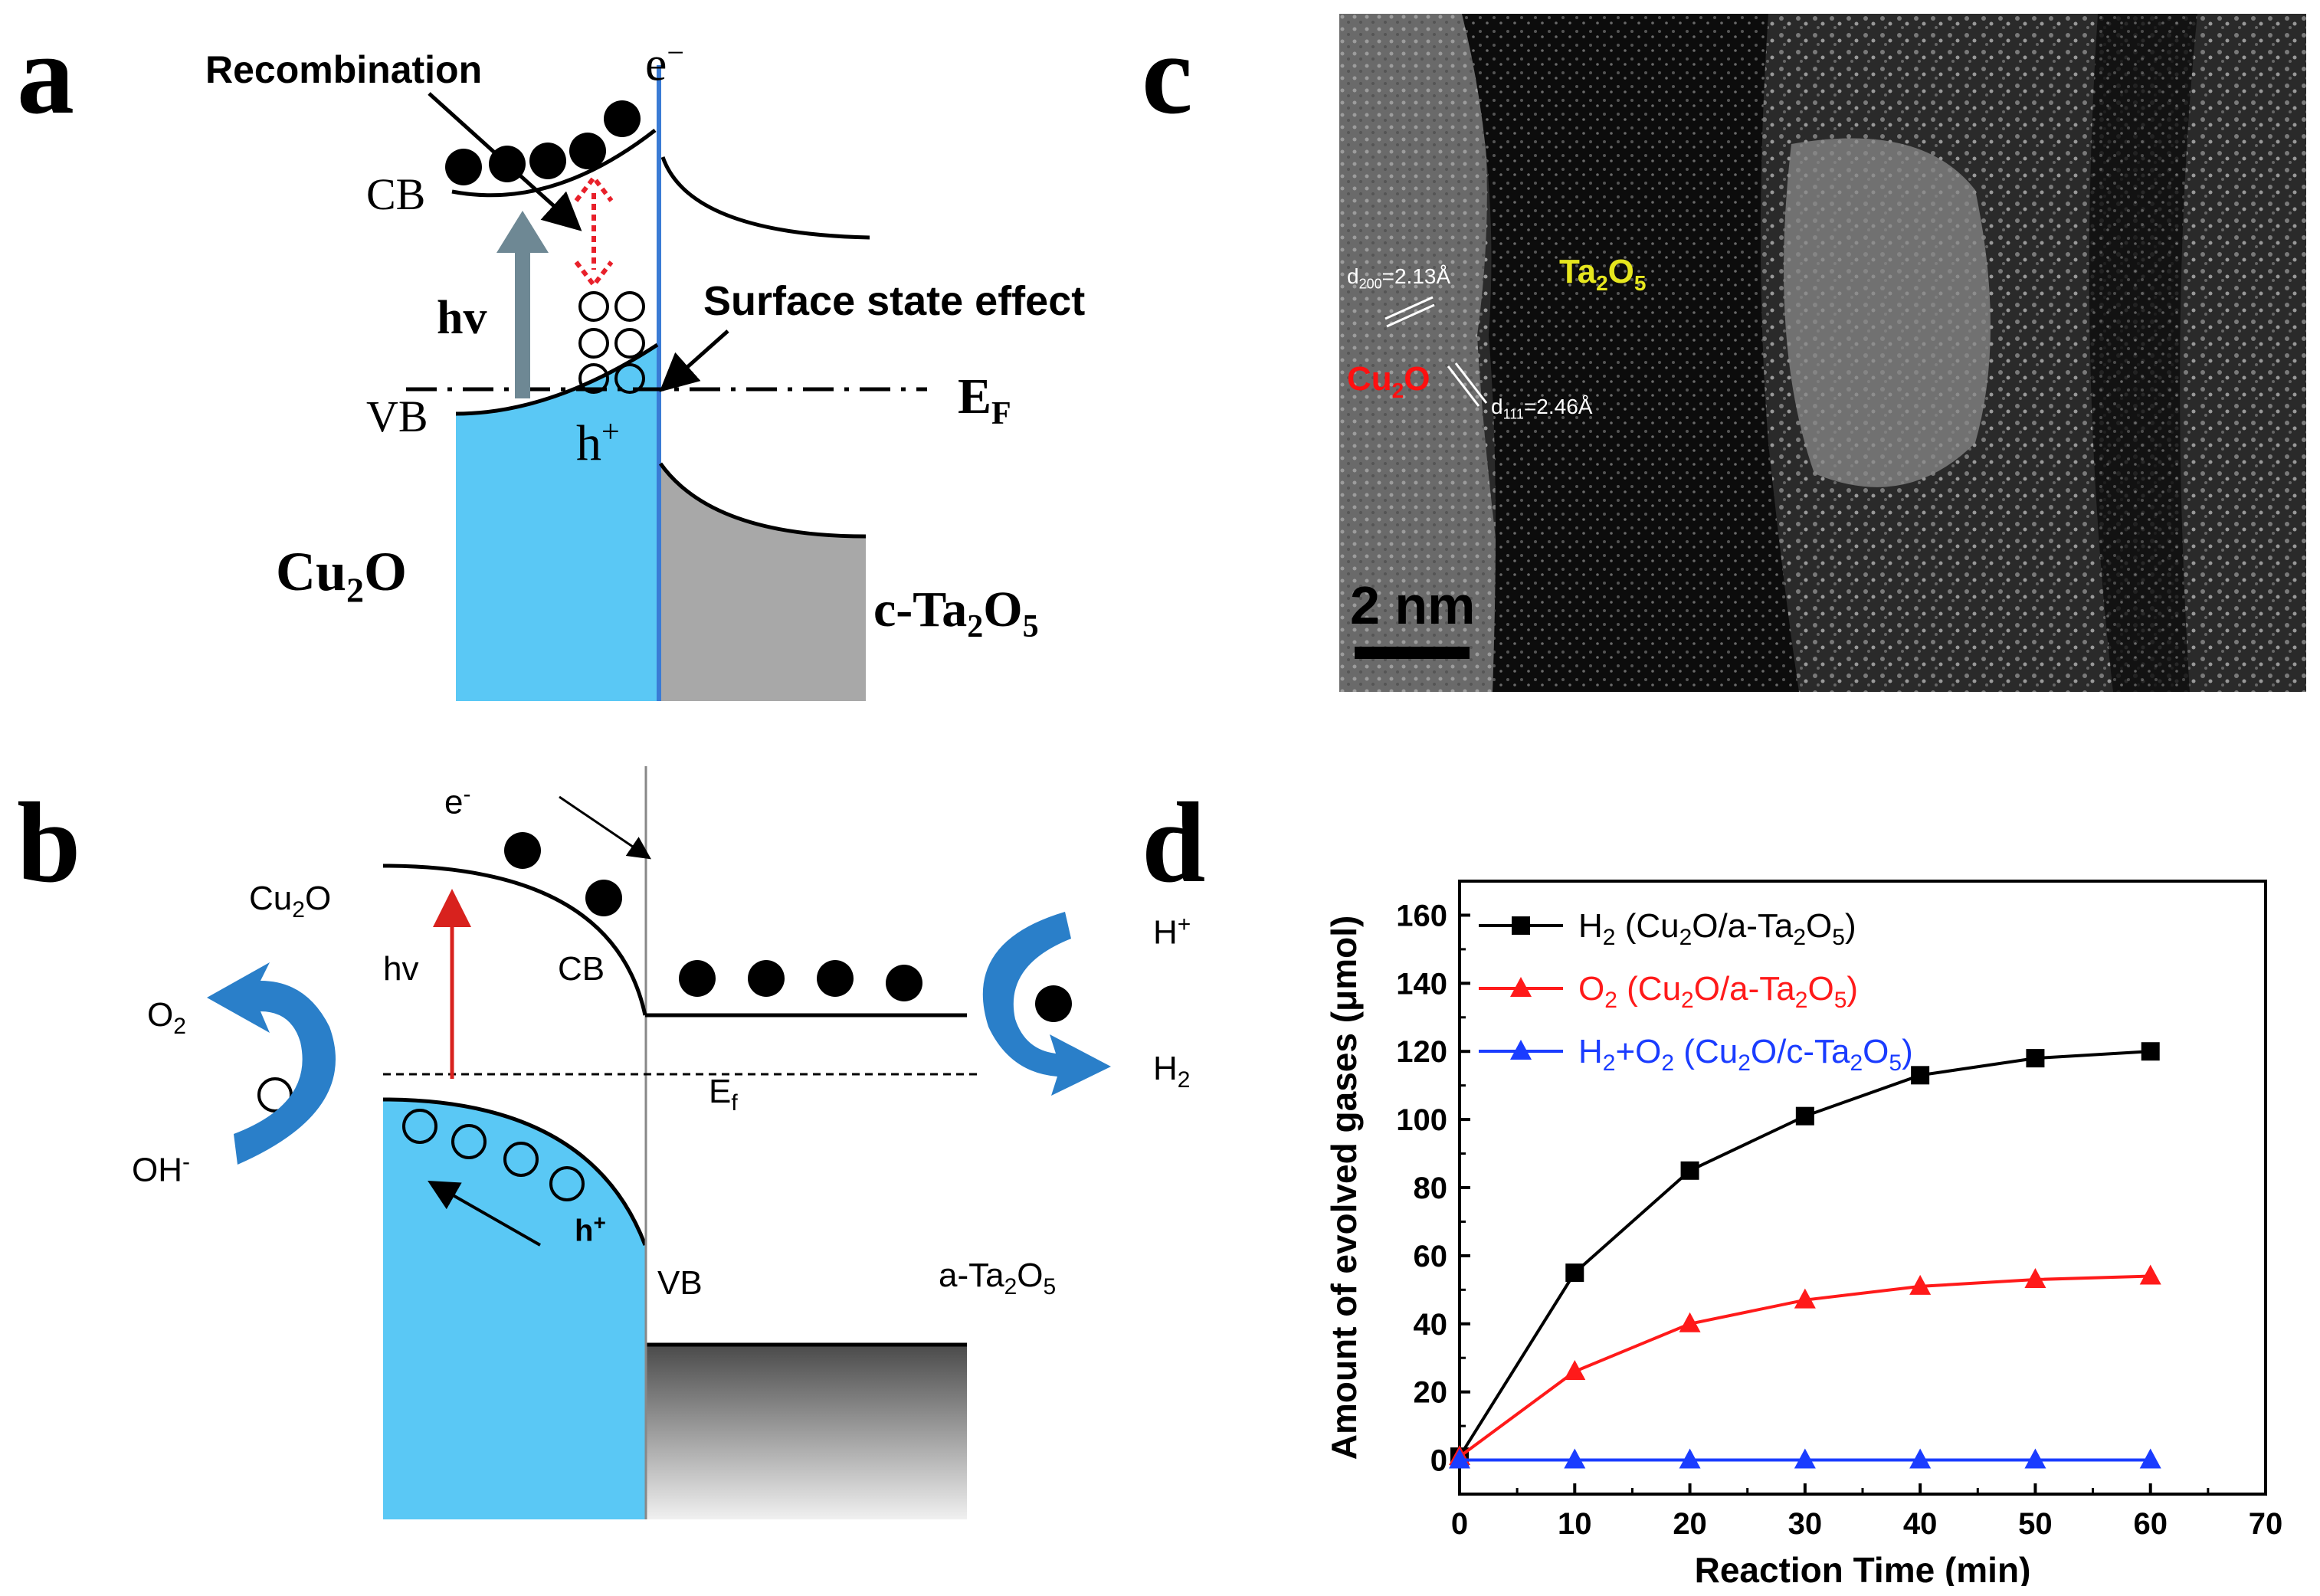 This screenshot has width=2320, height=1596. Describe the element at coordinates (514, 1310) in the screenshot. I see `cu2o-region` at that location.